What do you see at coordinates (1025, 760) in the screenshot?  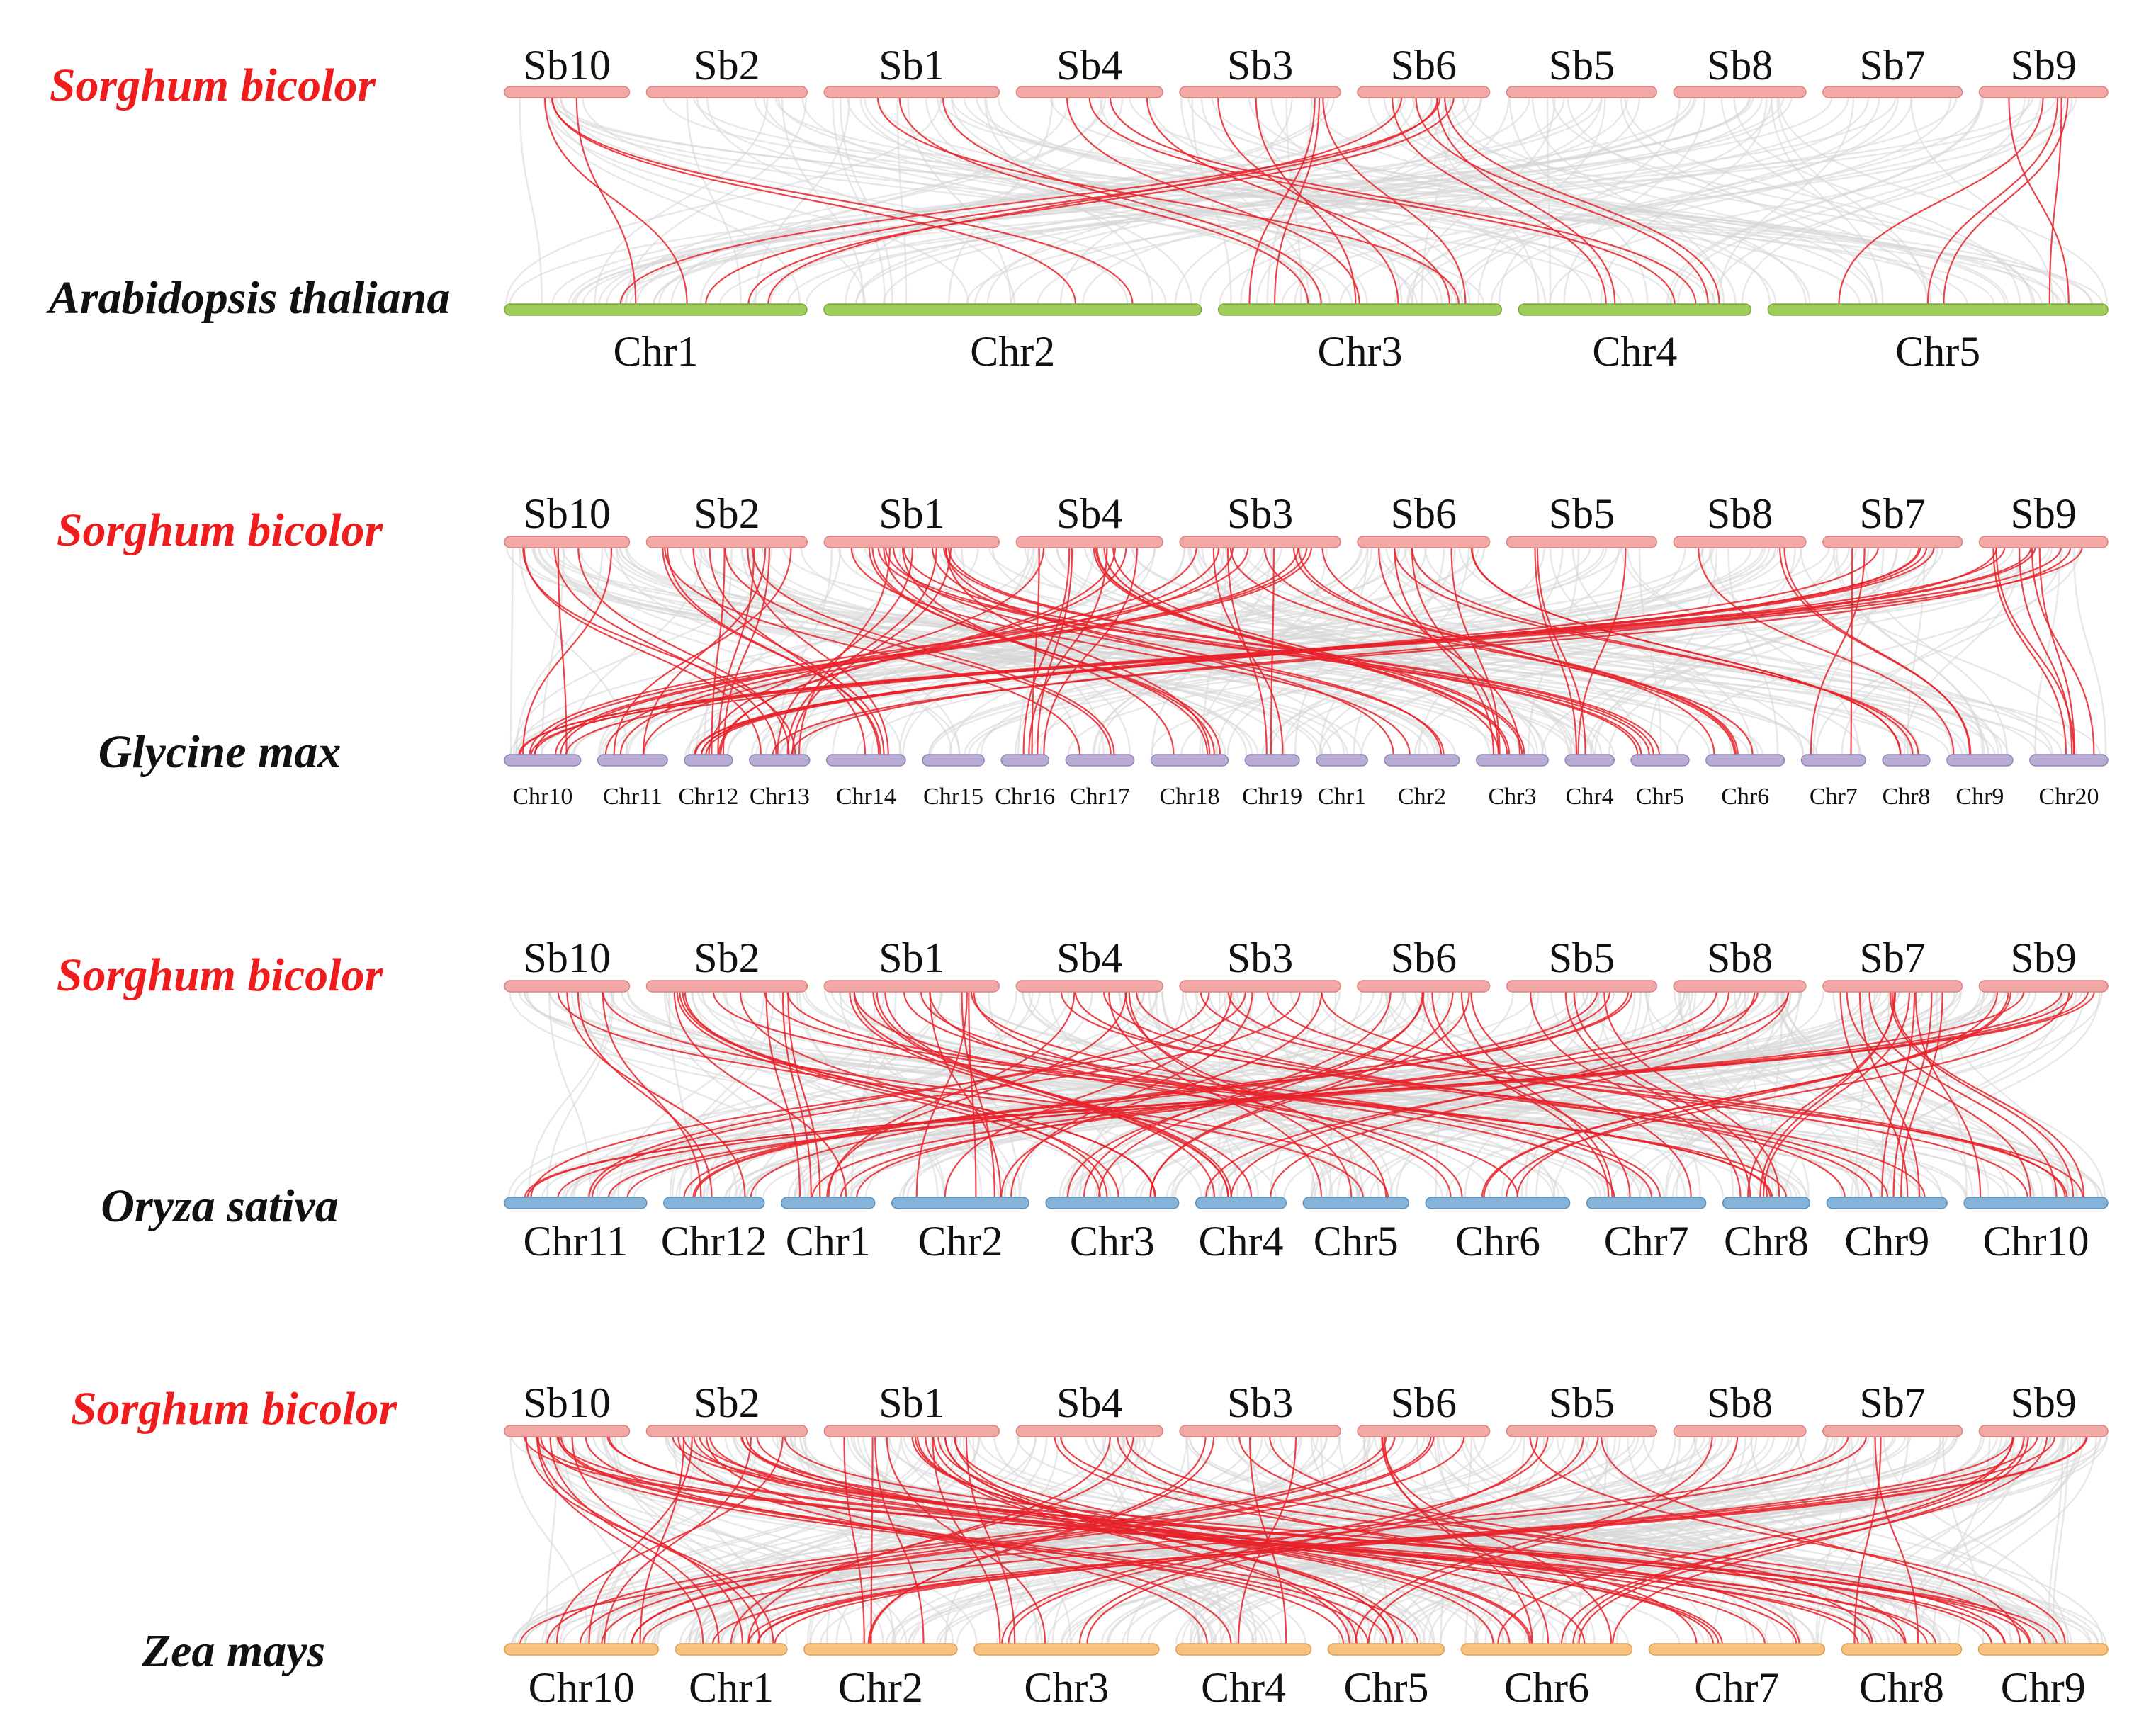 I see `chromosome-bar-chr16` at bounding box center [1025, 760].